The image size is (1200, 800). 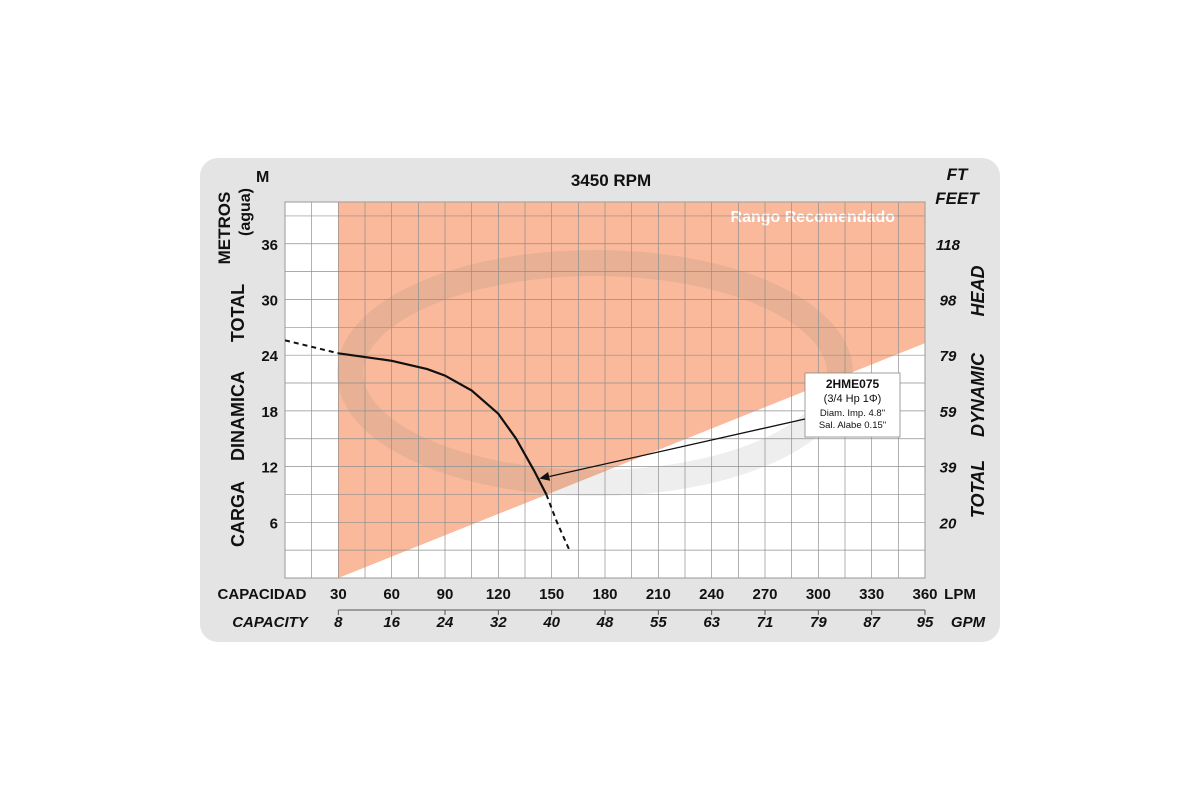 I want to click on annotation-arrow-line, so click(x=677, y=448).